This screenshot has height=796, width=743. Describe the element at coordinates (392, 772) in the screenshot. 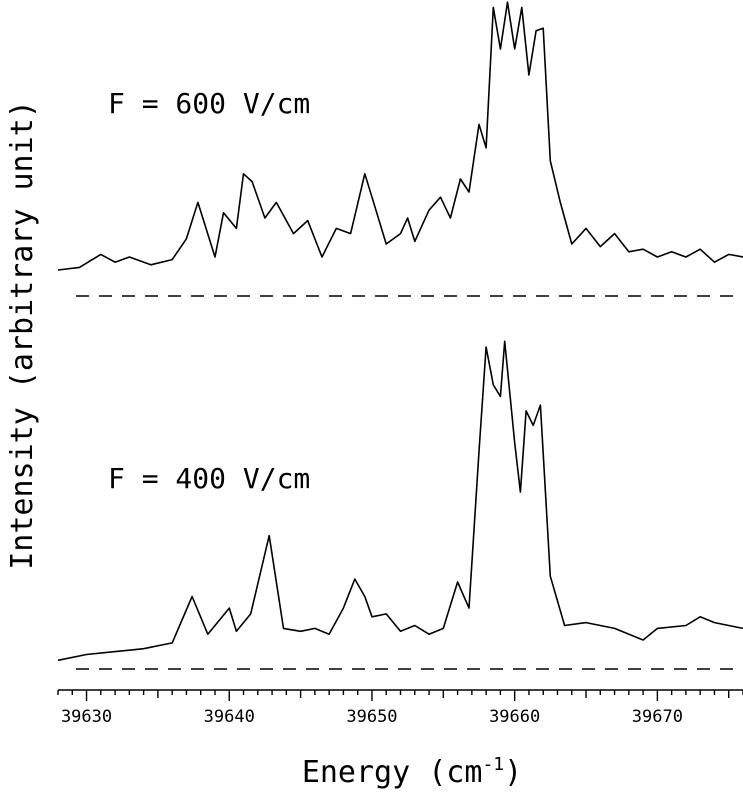

I see `x-axis-title-text: Energy (cm` at that location.